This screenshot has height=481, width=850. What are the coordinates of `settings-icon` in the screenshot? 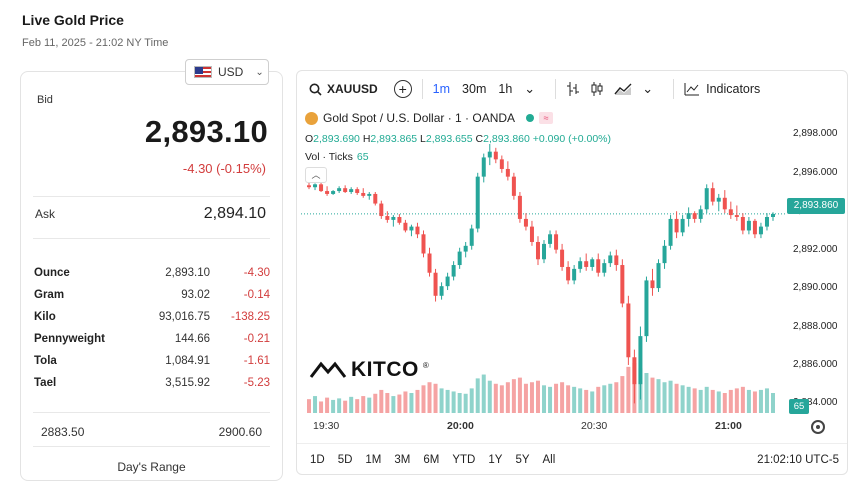 It's located at (818, 427).